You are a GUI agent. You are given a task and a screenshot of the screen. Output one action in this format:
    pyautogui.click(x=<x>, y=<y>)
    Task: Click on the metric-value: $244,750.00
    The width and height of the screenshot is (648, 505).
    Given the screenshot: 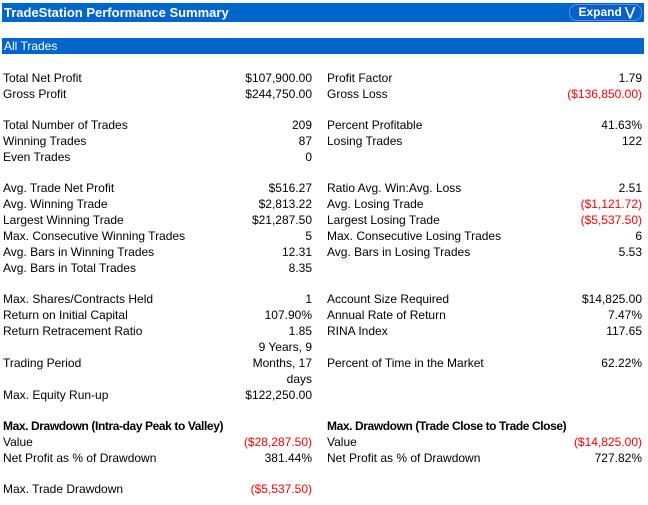 What is the action you would take?
    pyautogui.click(x=278, y=94)
    